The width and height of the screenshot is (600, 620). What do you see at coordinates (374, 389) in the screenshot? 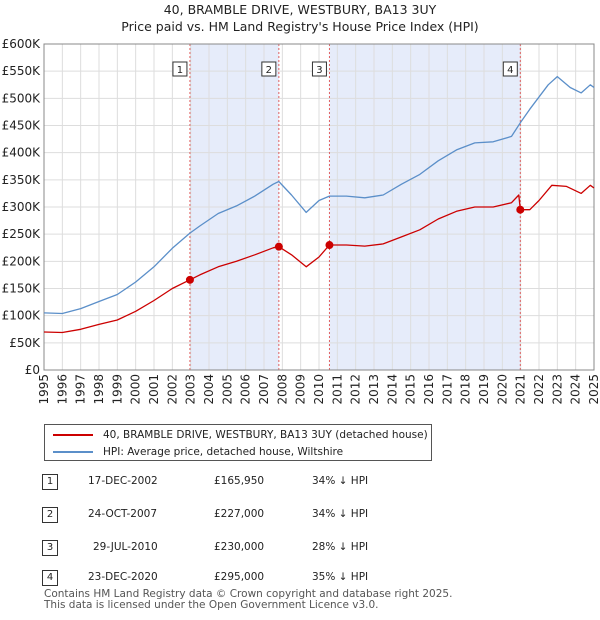
I see `x-tick-label: 2013` at bounding box center [374, 389].